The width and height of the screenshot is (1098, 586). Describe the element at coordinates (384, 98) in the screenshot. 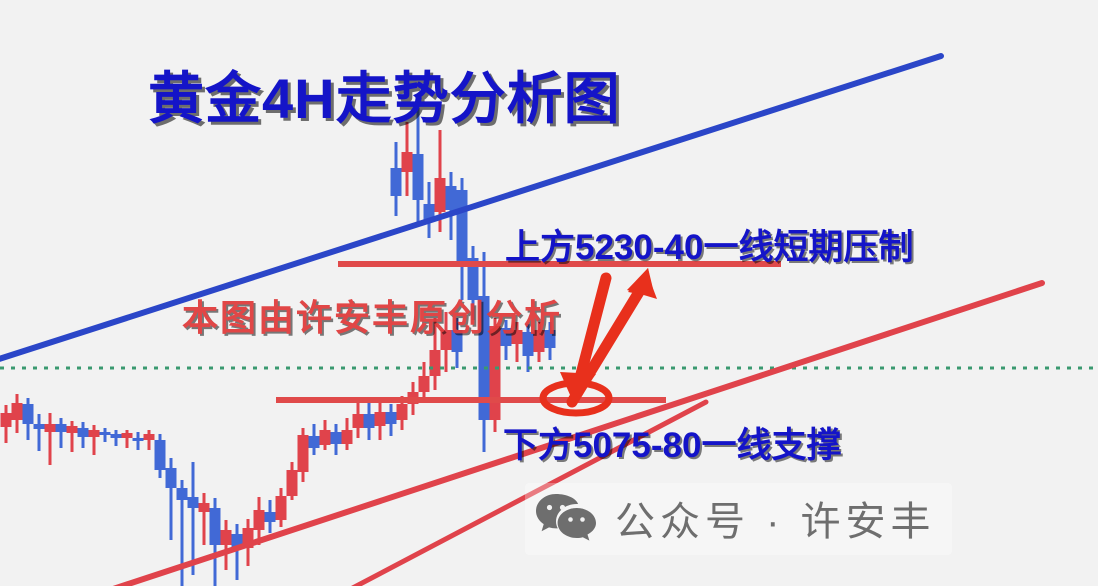

I see `chart-title: 黄金4H走势分析图` at that location.